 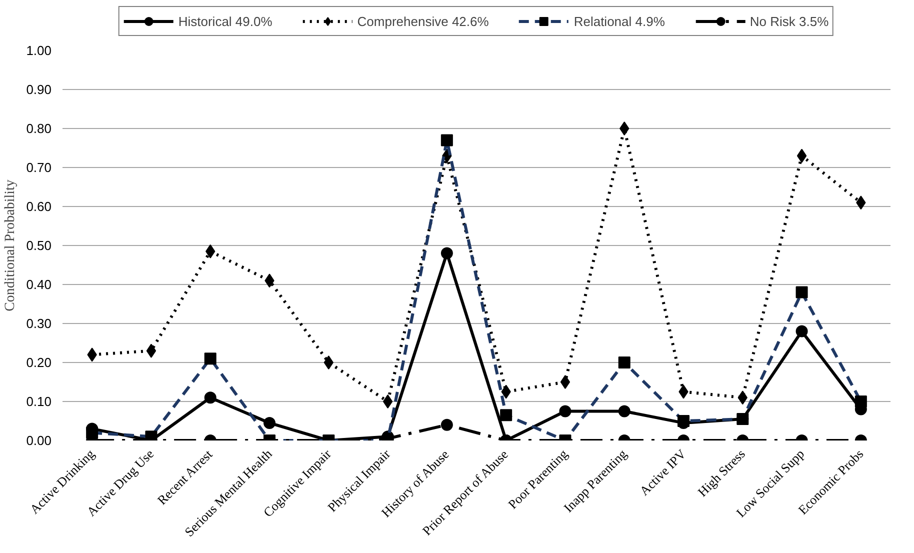 I want to click on y-tick-label: 0.50, so click(x=39, y=245).